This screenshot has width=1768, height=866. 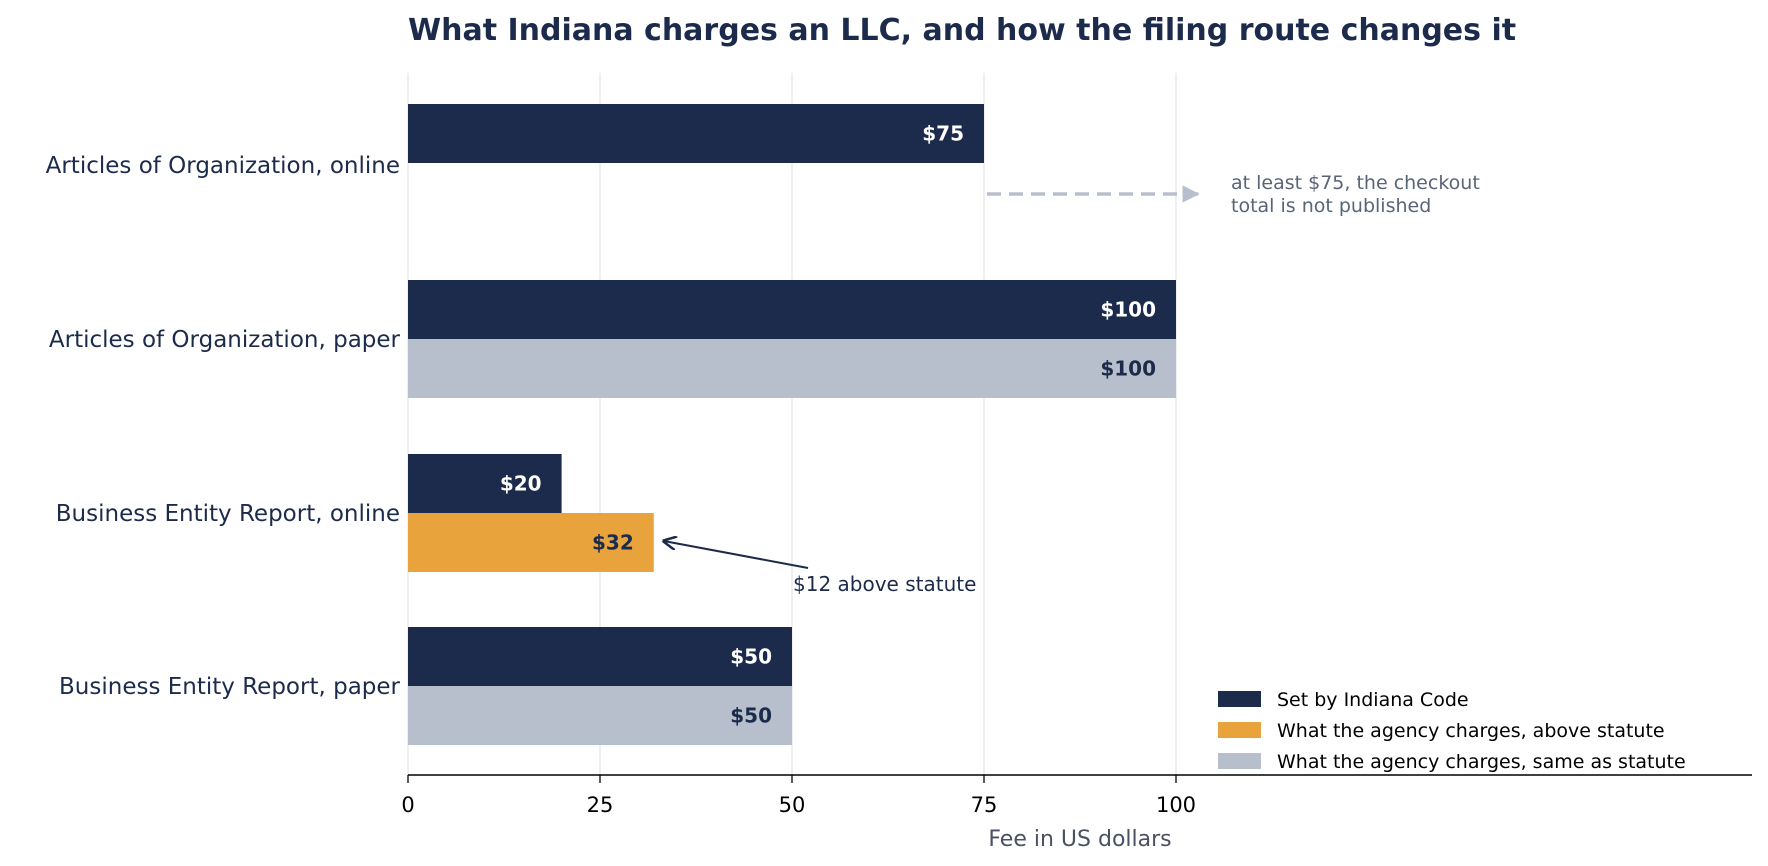 I want to click on annotation-text: at least $75, the checkout, so click(x=1355, y=183).